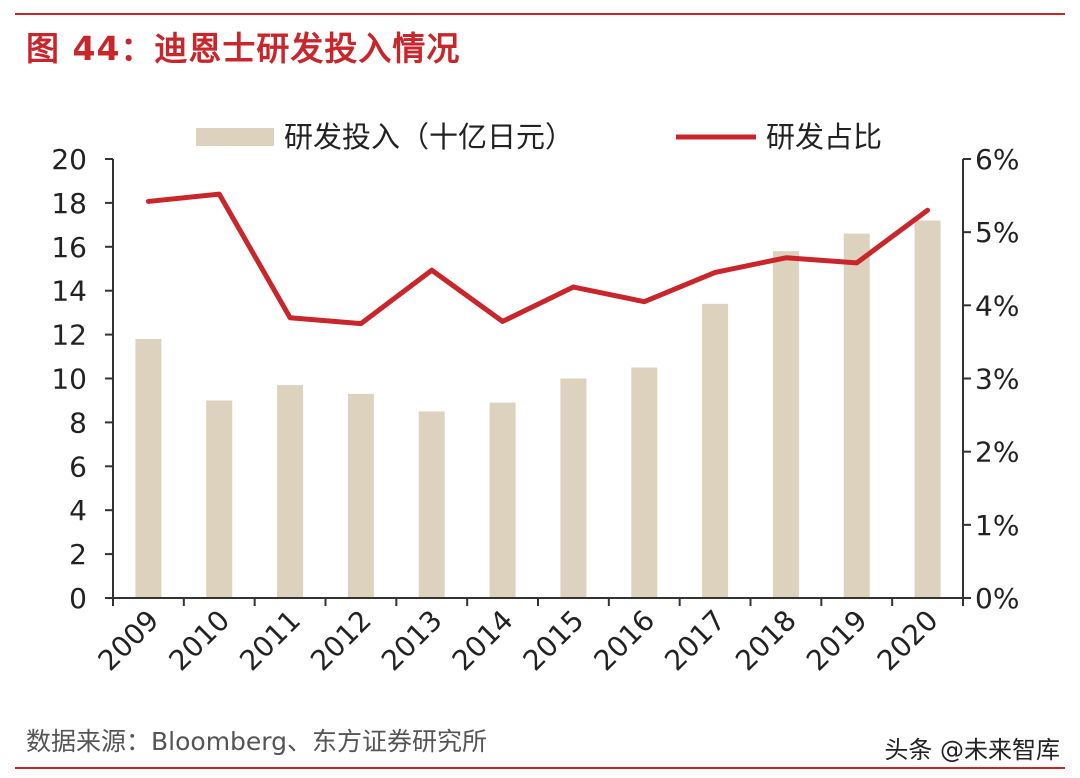 This screenshot has height=778, width=1080. Describe the element at coordinates (837, 641) in the screenshot. I see `x-tick-label: 2019` at that location.